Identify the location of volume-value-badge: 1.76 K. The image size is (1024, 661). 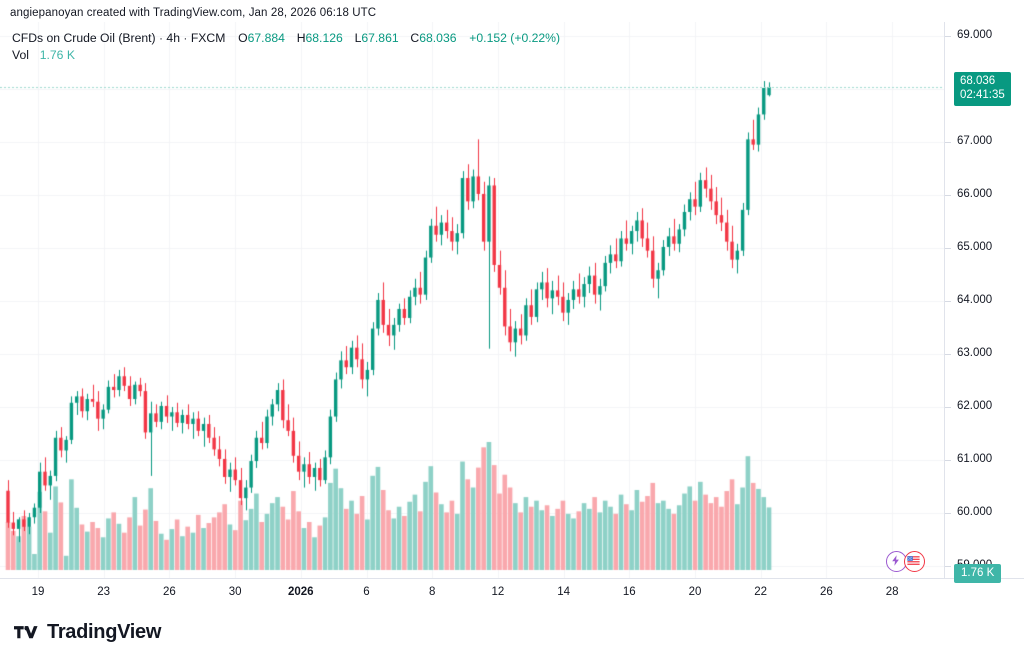
(978, 573).